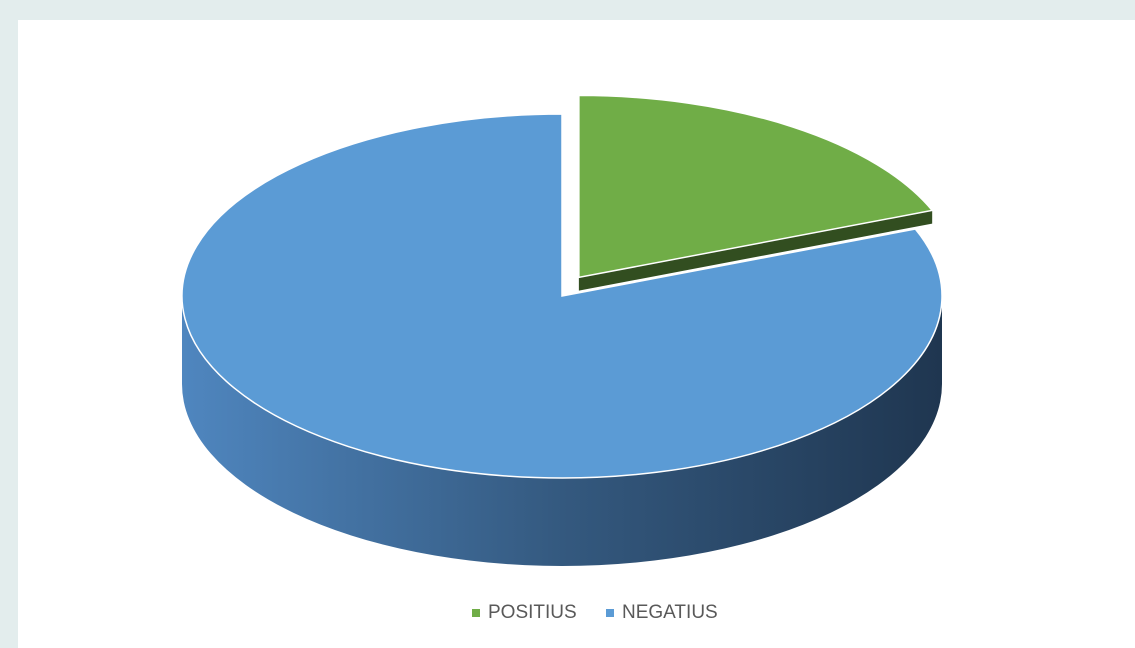 This screenshot has width=1135, height=648. I want to click on slice-side, so click(755, 250).